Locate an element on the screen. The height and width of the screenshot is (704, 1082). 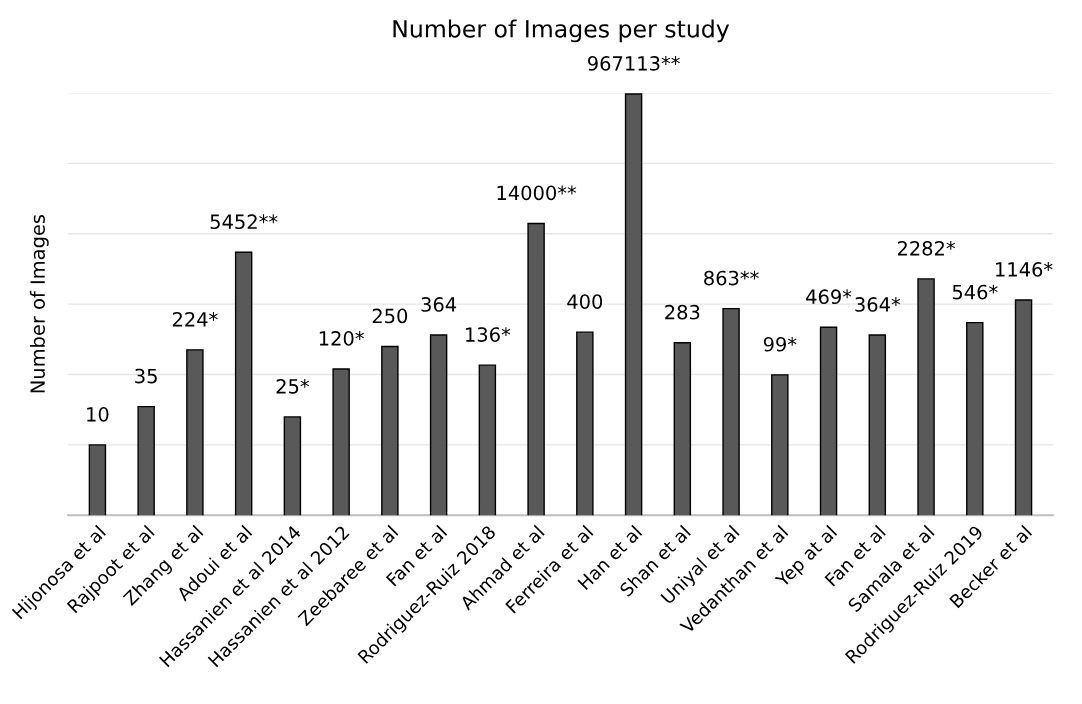
data-label: 35 is located at coordinates (146, 376).